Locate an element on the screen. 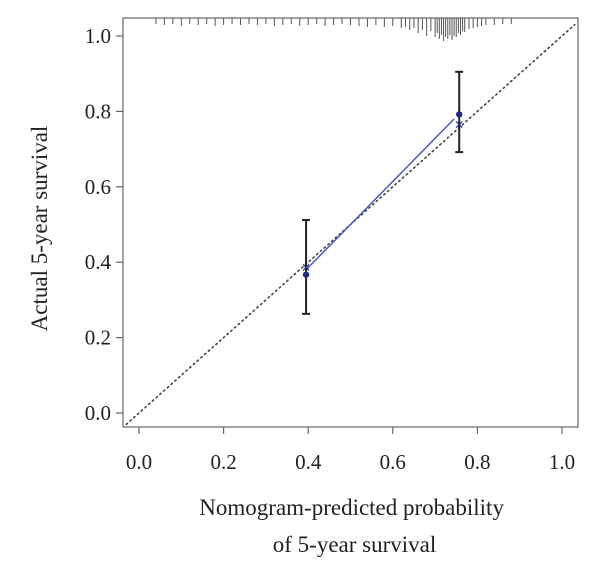 This screenshot has height=581, width=600. x-tick-label: 0.8 is located at coordinates (477, 462).